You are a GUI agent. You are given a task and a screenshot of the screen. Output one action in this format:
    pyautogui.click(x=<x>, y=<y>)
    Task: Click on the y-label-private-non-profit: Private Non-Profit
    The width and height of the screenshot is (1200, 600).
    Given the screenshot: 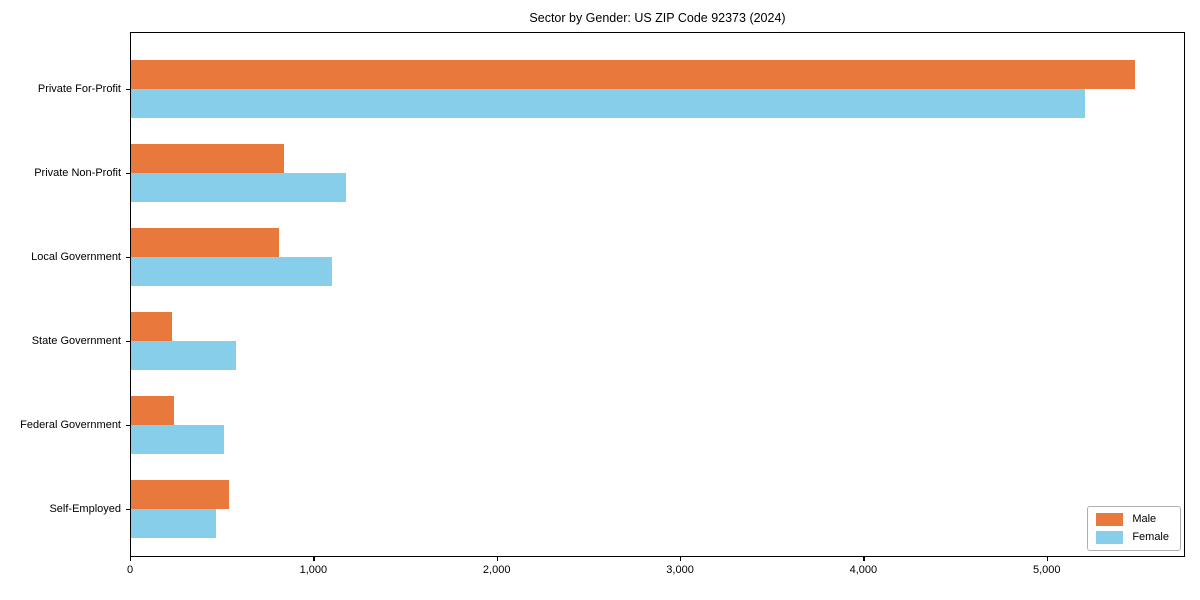 What is the action you would take?
    pyautogui.click(x=77, y=173)
    